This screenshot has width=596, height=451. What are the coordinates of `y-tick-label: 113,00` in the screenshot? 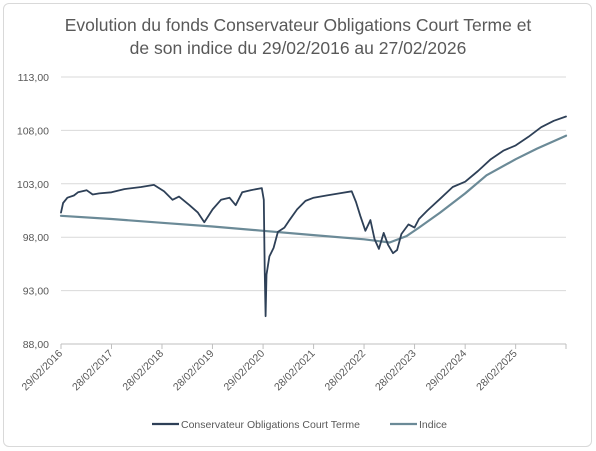 It's located at (33, 78).